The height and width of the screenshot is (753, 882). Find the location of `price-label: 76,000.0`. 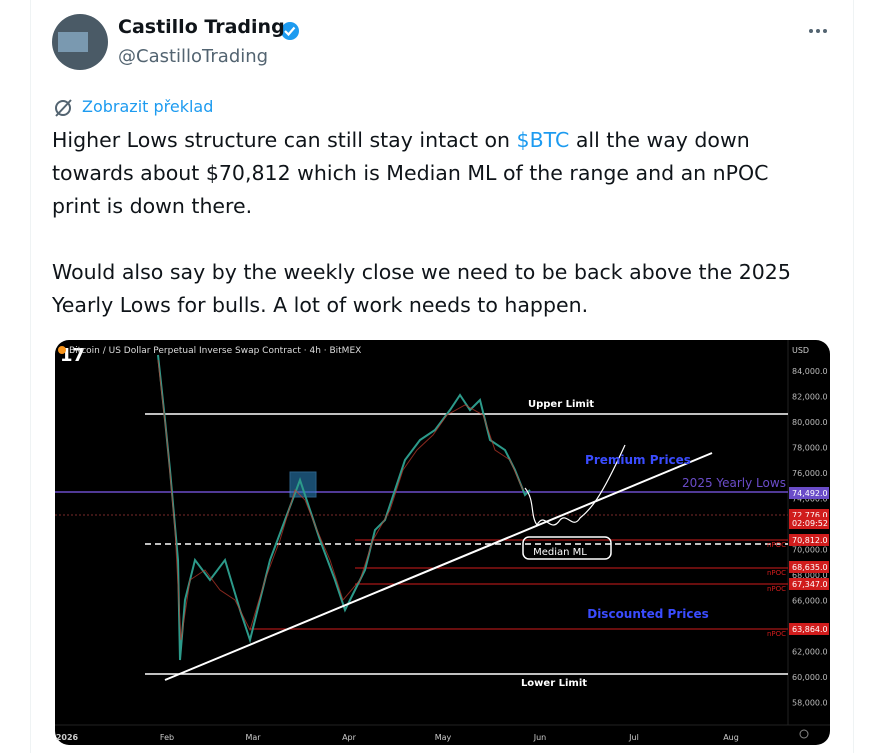

price-label: 76,000.0 is located at coordinates (810, 473).